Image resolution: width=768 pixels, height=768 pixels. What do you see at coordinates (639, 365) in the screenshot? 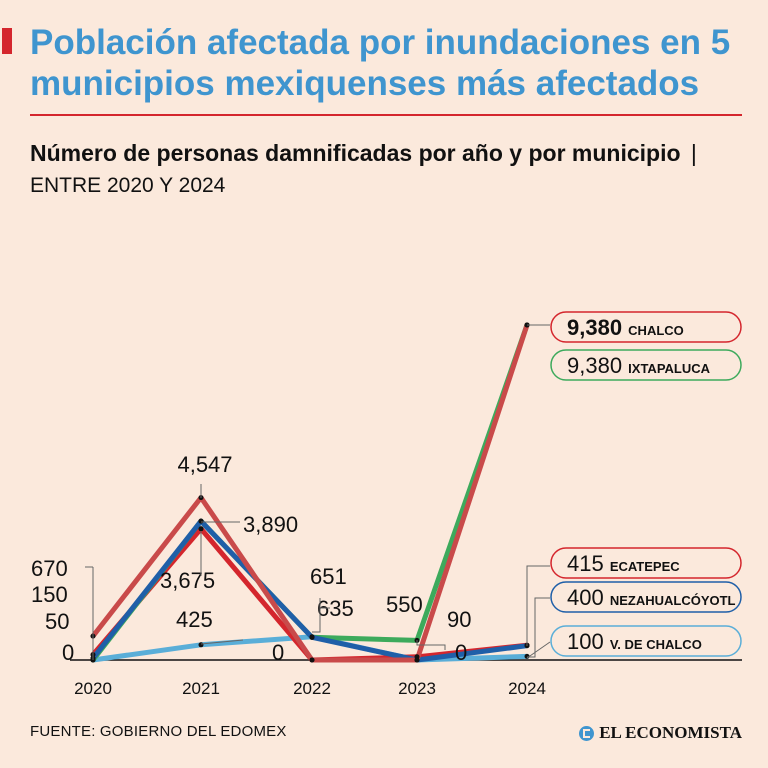
I see `legend-label: 9,380 IXTAPALUCA` at bounding box center [639, 365].